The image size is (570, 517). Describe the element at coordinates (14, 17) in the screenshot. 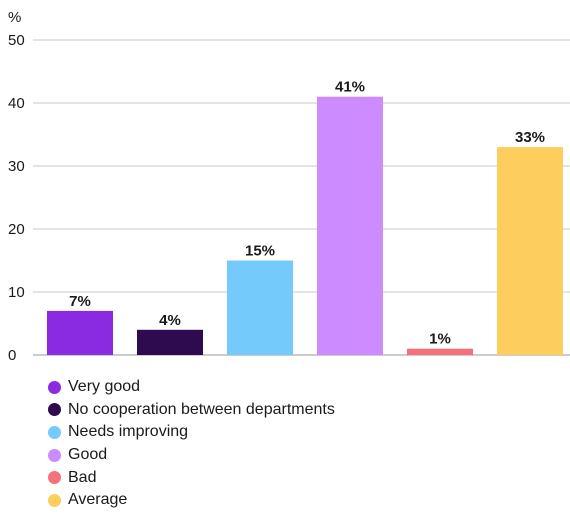

I see `y-axis-unit-label: %` at that location.